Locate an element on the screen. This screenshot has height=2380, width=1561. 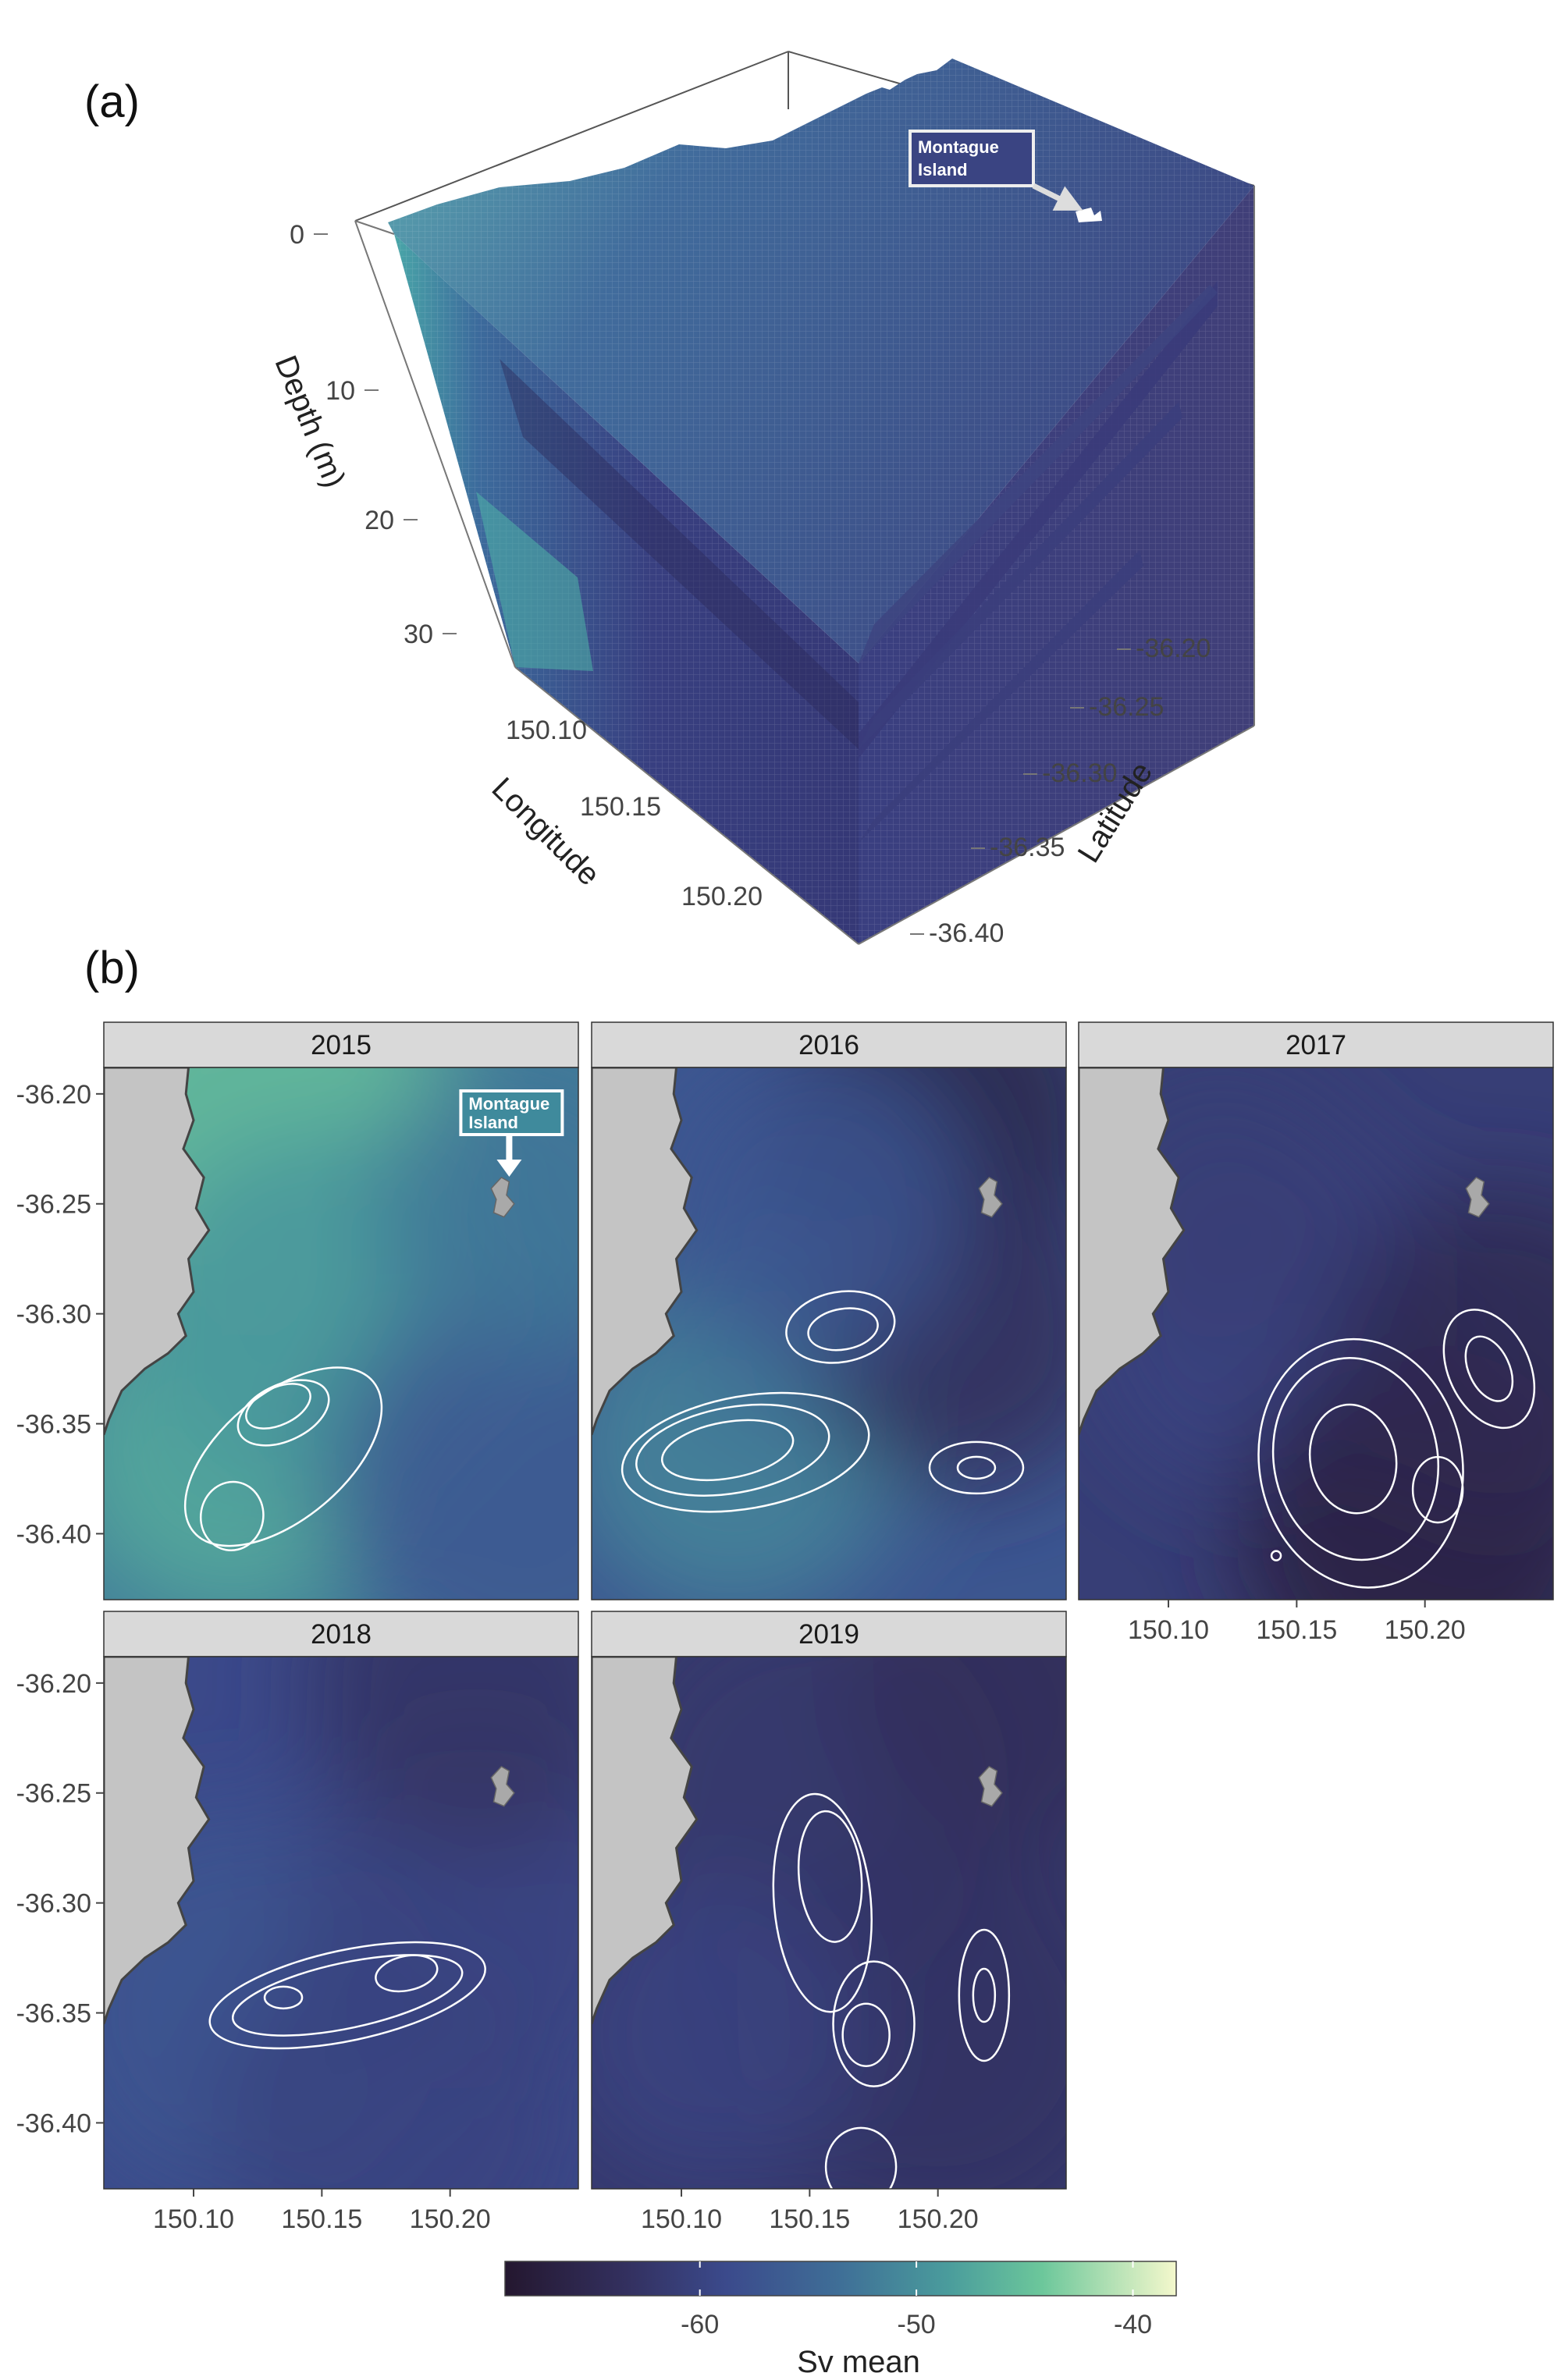
latitude-tick-label-3d: -36.35 is located at coordinates (1027, 848).